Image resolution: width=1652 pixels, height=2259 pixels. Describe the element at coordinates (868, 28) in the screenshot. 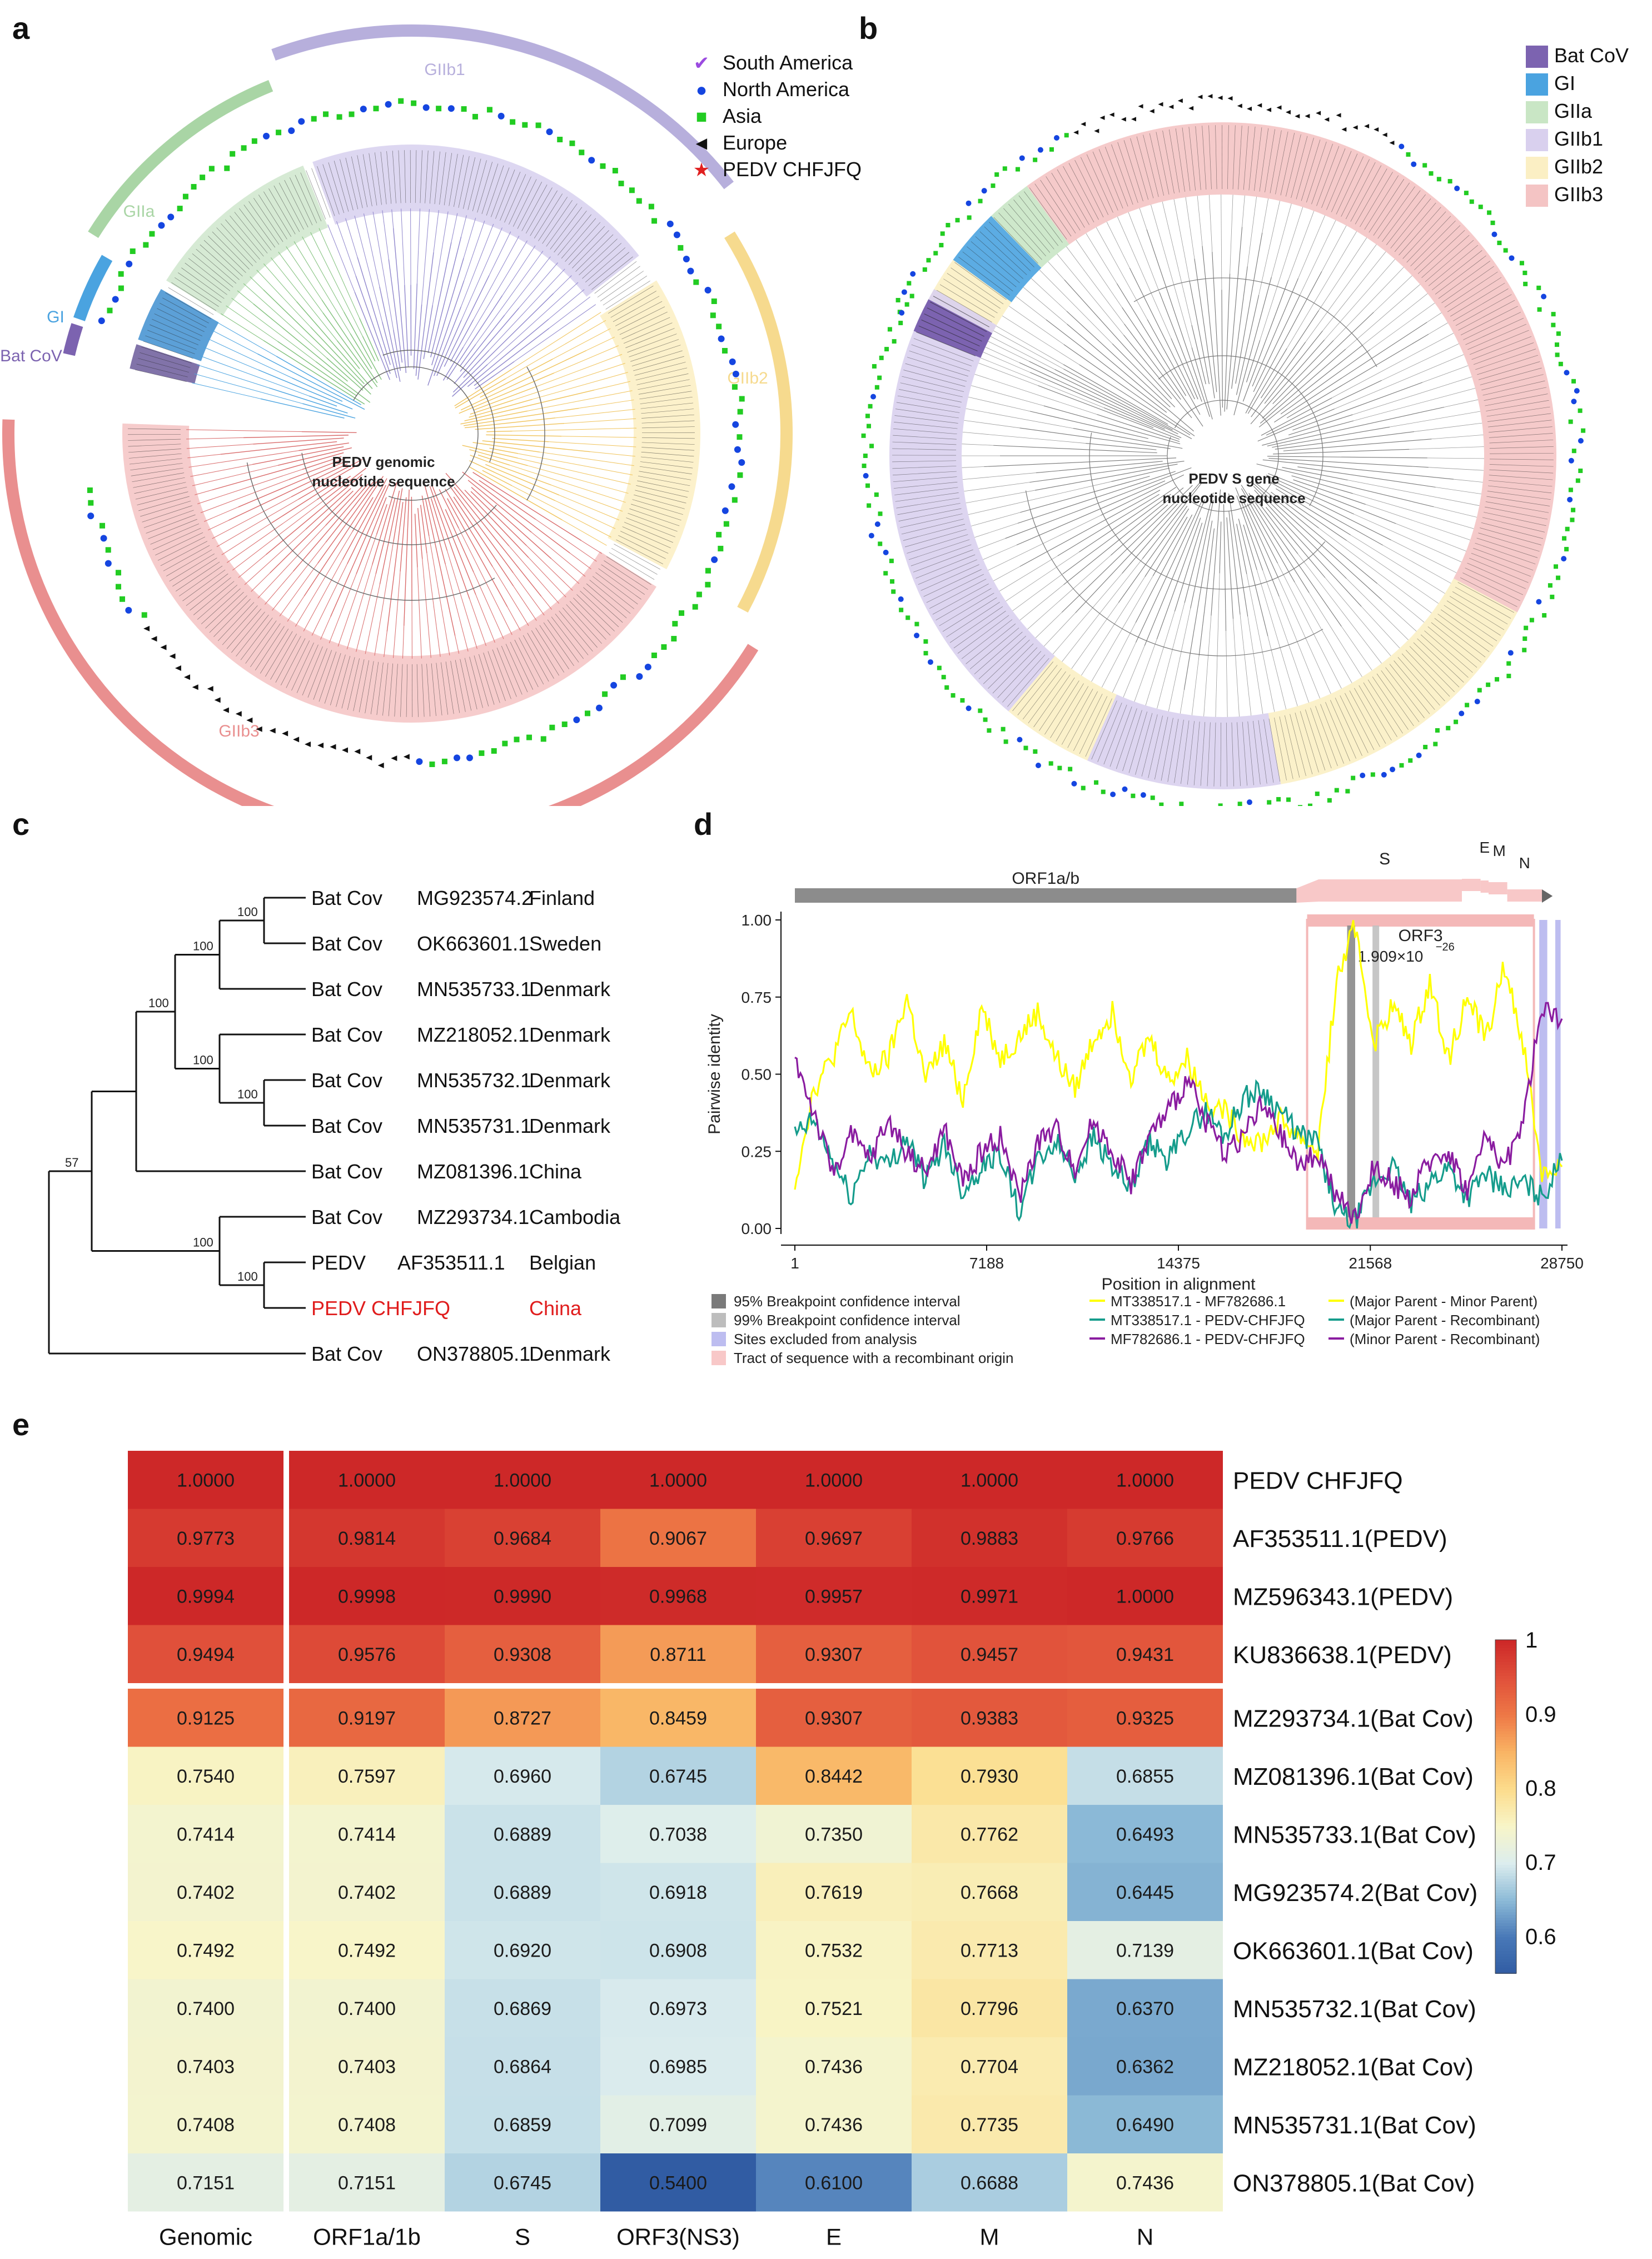

I see `panel-label-b: b` at that location.